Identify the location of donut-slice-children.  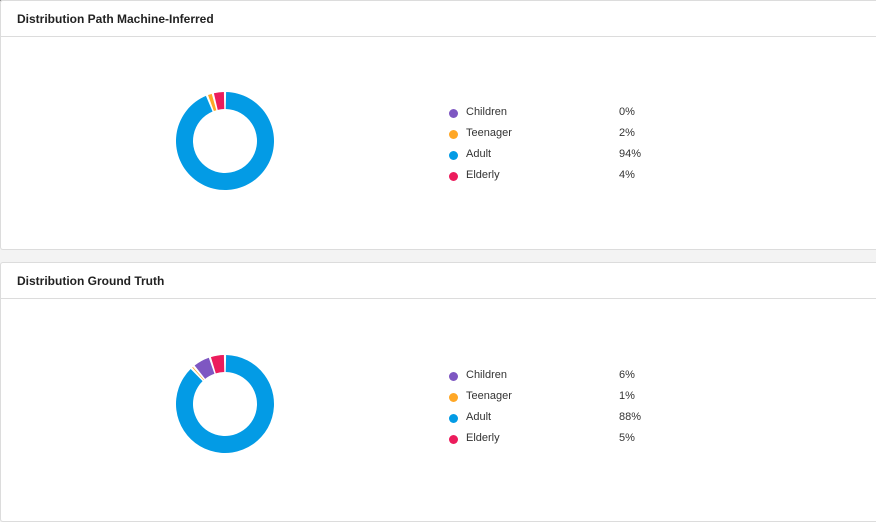
(204, 368).